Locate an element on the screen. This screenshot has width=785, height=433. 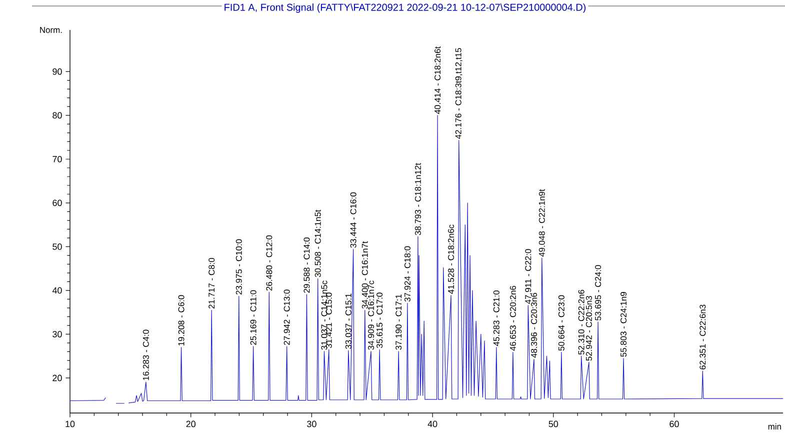
annotation: 55.803 - C24:1n9 is located at coordinates (623, 324).